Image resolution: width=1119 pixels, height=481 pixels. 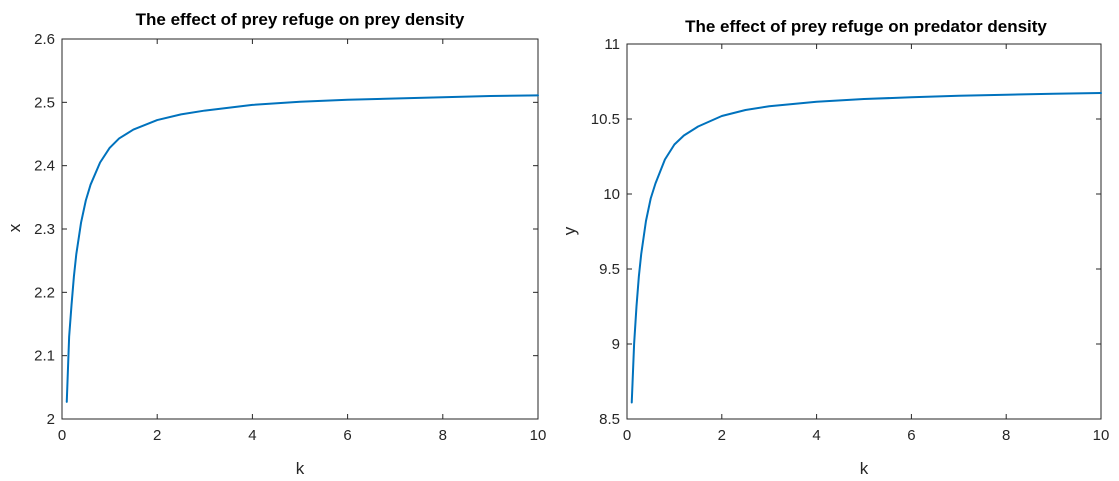 What do you see at coordinates (51, 419) in the screenshot?
I see `y-tick-label: 2` at bounding box center [51, 419].